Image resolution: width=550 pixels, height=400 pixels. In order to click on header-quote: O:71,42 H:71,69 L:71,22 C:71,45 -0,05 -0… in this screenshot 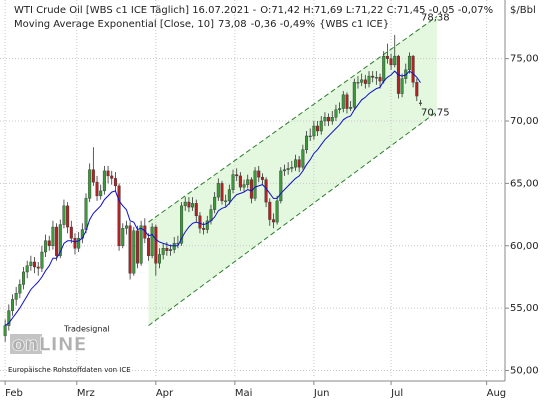, I will do `click(376, 10)`.